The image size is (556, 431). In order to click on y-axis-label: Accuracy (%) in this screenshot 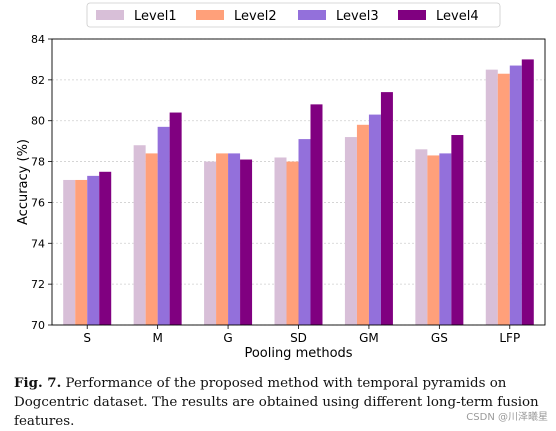, I will do `click(23, 182)`.